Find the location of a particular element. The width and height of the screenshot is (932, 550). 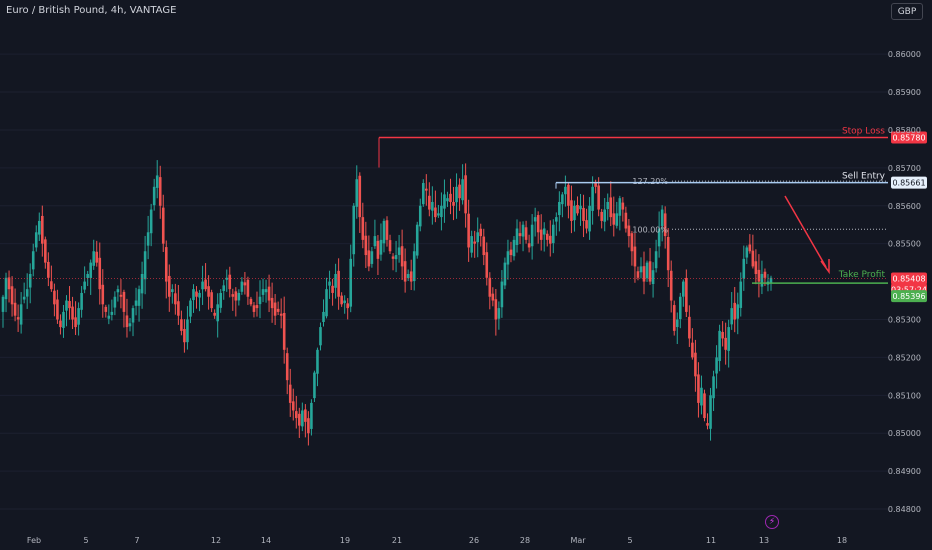

sell-entry-price-tag-bg is located at coordinates (909, 182).